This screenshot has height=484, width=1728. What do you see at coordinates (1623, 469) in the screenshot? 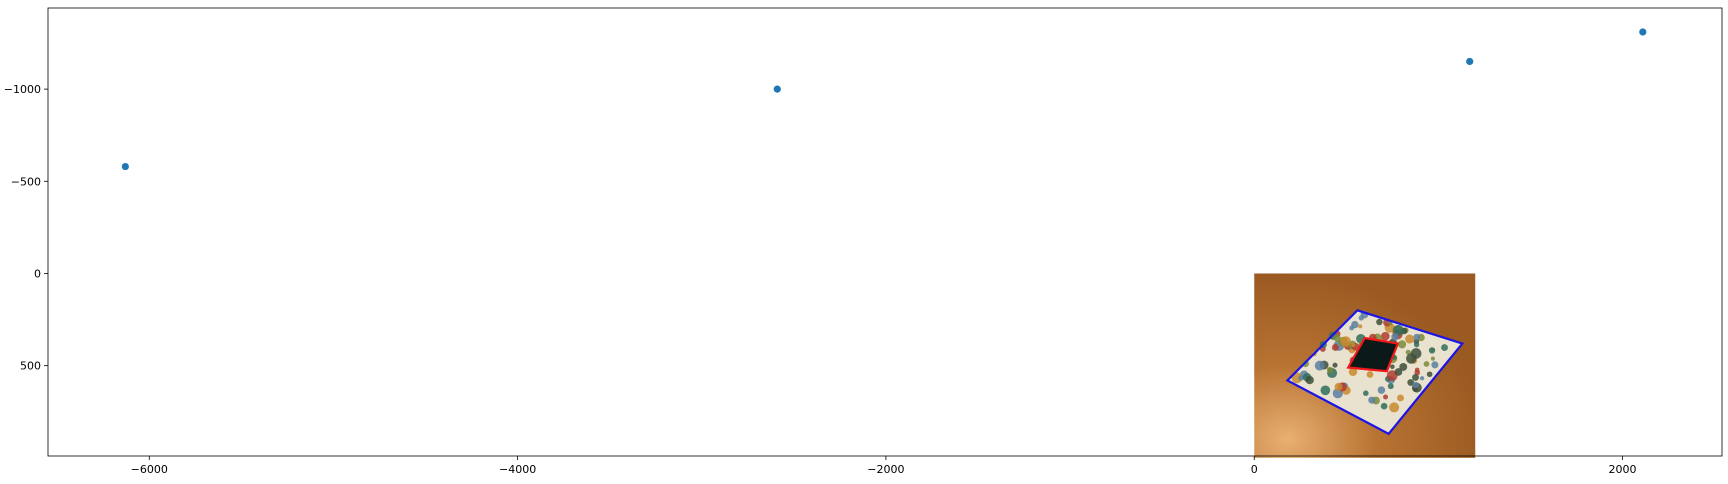
I see `x-tick-label: 2000` at bounding box center [1623, 469].